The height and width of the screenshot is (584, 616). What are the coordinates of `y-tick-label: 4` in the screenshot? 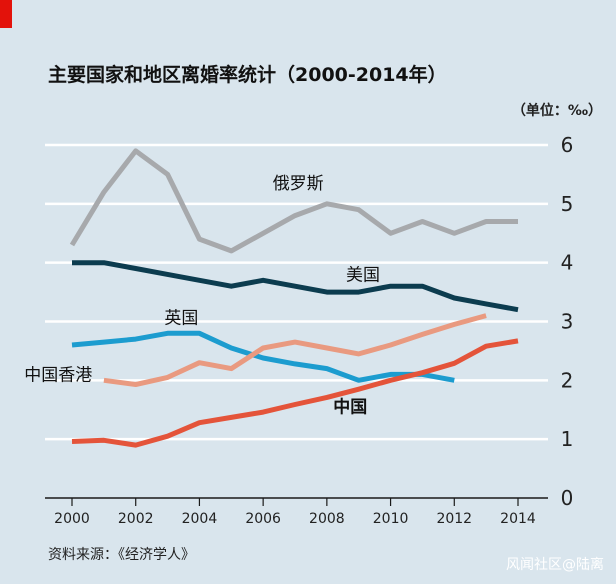 It's located at (567, 263).